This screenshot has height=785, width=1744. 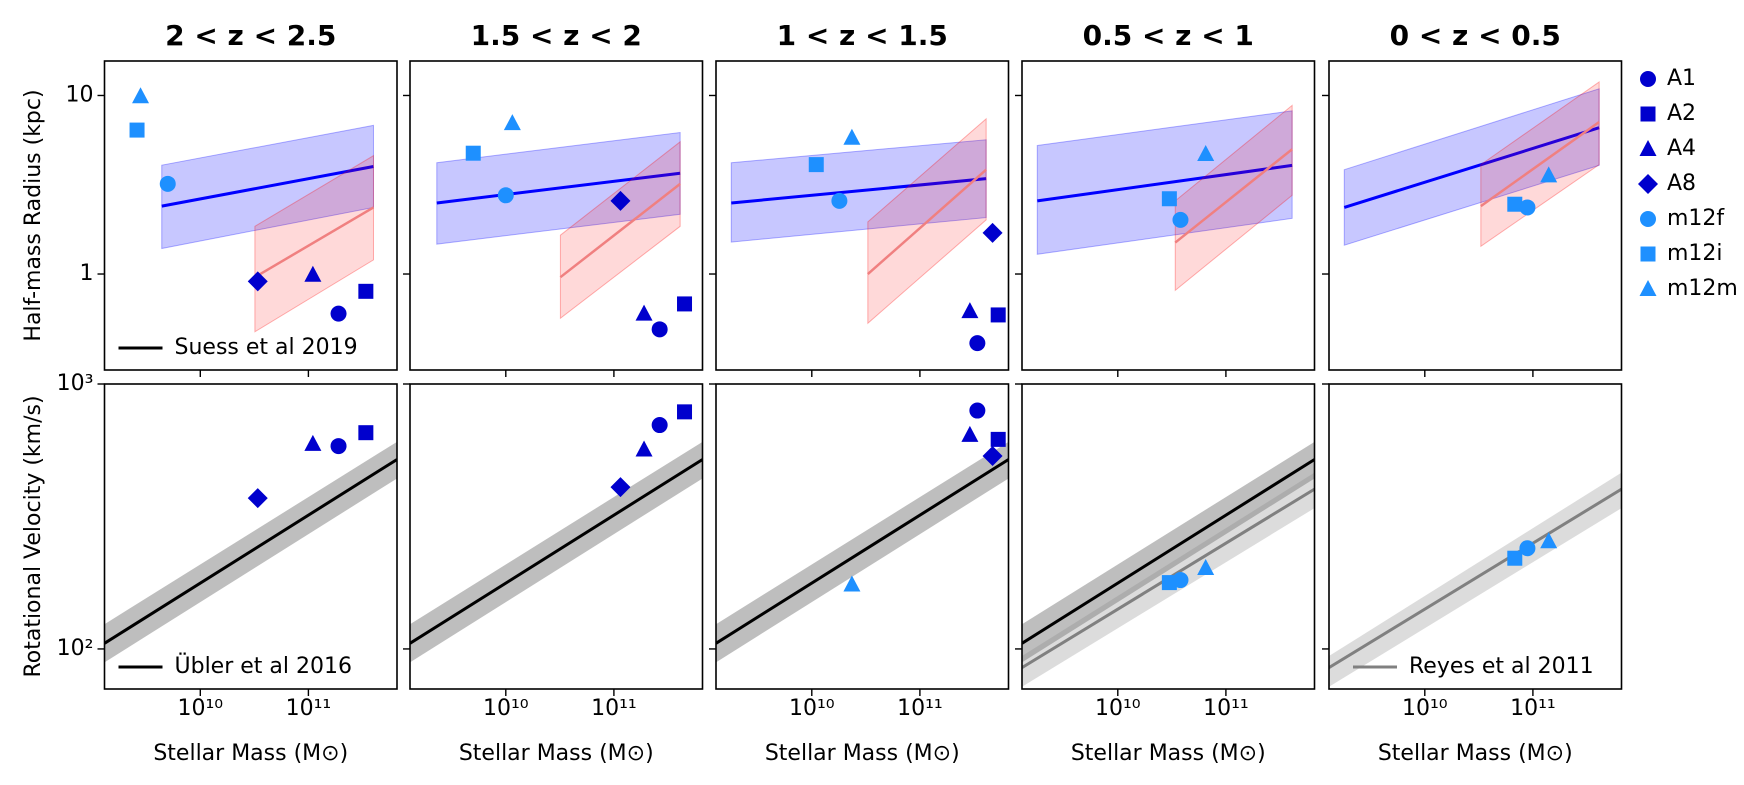 I want to click on y-tick-label: 10, so click(x=80, y=94).